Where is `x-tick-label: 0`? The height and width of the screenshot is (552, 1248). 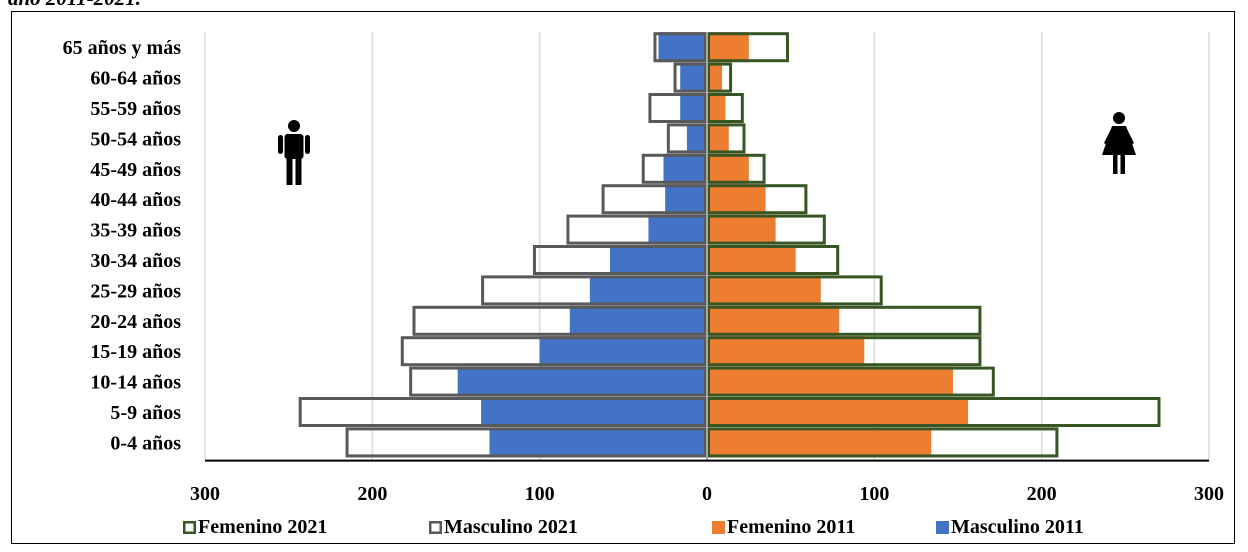
x-tick-label: 0 is located at coordinates (707, 494).